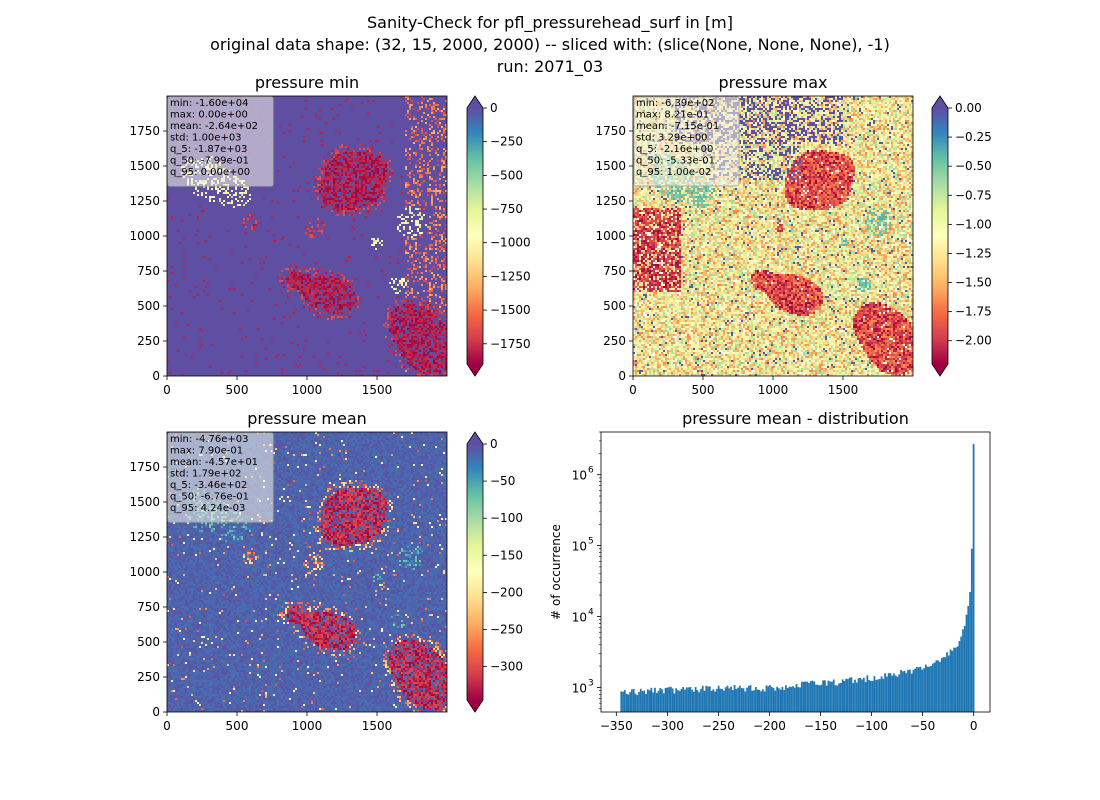  Describe the element at coordinates (498, 236) in the screenshot. I see `colorbar: 0 −250 −500 −750 −1000 −1250 −1500 −1750` at that location.